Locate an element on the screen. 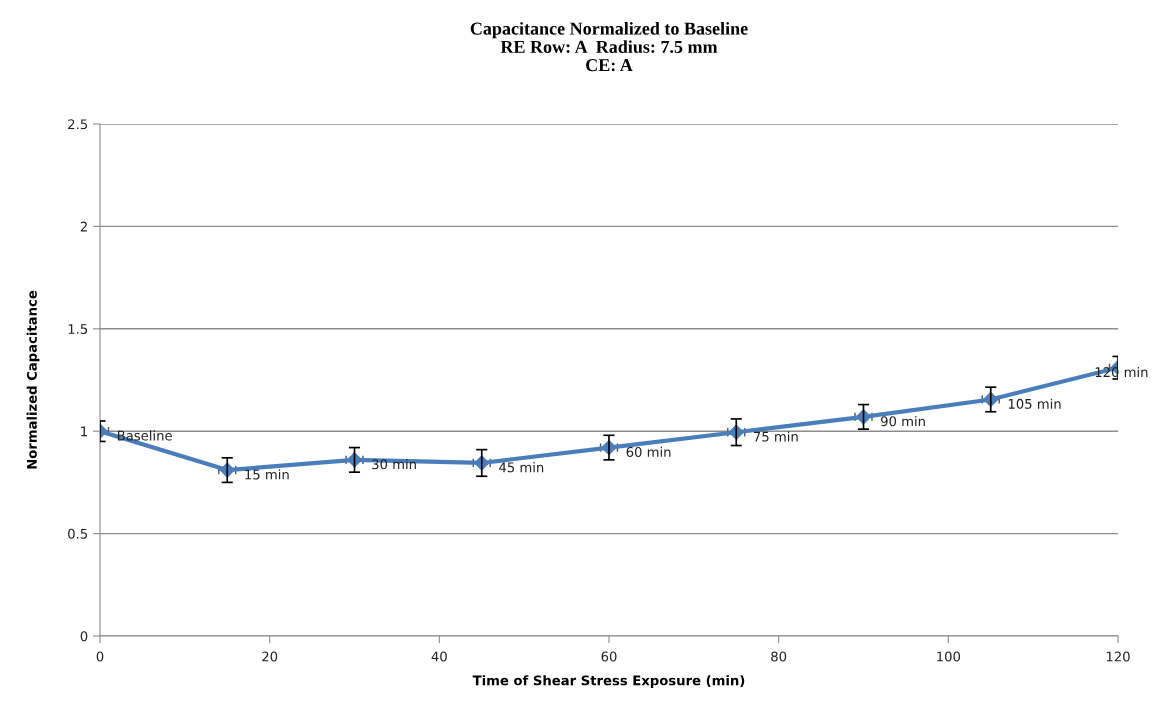 Image resolution: width=1155 pixels, height=721 pixels. y-tick-label: 2 is located at coordinates (83, 226).